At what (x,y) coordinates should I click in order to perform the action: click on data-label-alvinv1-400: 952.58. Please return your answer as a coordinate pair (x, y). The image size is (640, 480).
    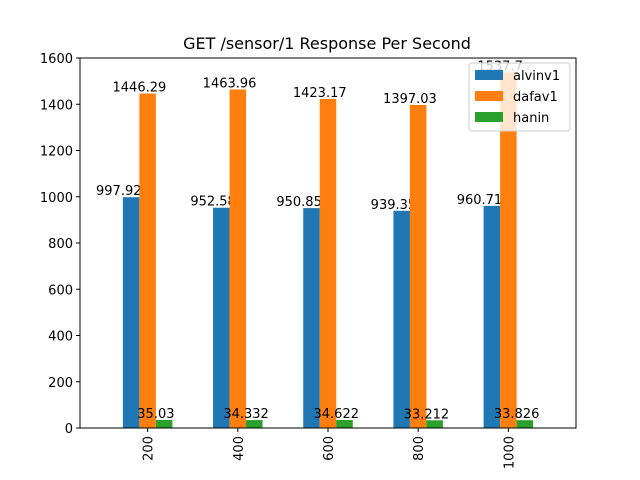
    Looking at the image, I should click on (213, 202).